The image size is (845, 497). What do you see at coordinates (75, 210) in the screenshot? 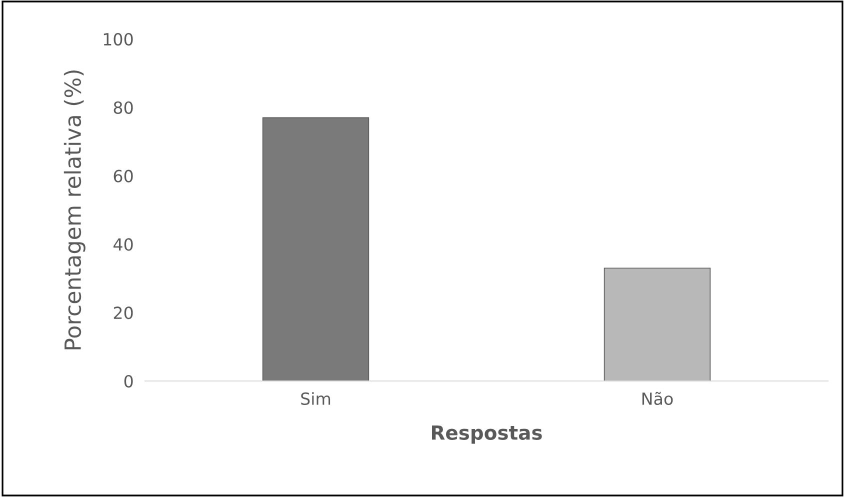
I see `y-axis-title: Porcentagem relativa (%)` at bounding box center [75, 210].